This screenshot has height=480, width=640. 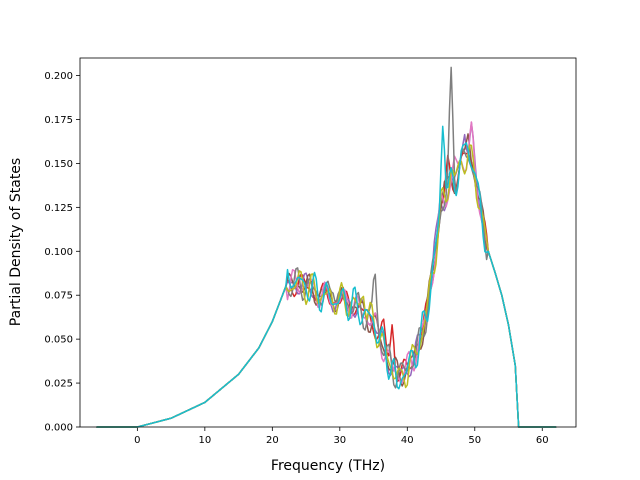 I want to click on y-tick-label: 0.025, so click(x=58, y=384).